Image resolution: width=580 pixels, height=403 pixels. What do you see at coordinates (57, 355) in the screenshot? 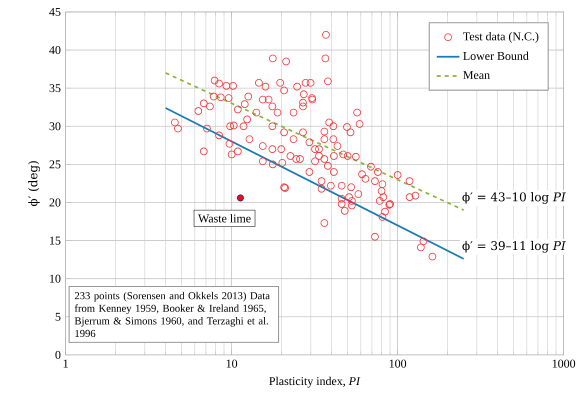
I see `y-tick-label: 0` at bounding box center [57, 355].